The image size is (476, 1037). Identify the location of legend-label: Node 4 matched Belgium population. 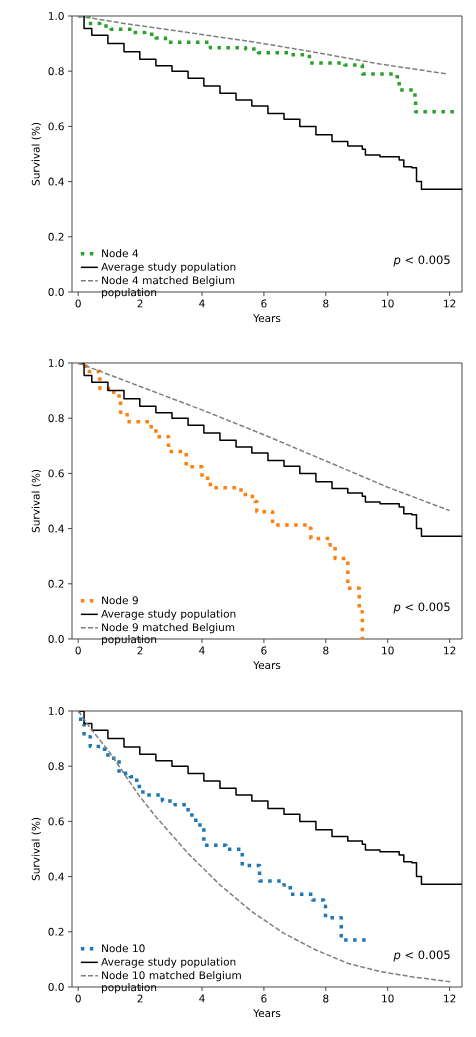
(168, 287).